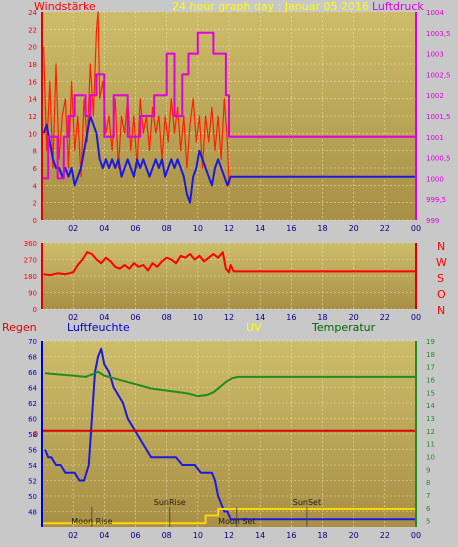  Describe the element at coordinates (435, 13) in the screenshot. I see `wind-right-tick-label: 1004` at that location.